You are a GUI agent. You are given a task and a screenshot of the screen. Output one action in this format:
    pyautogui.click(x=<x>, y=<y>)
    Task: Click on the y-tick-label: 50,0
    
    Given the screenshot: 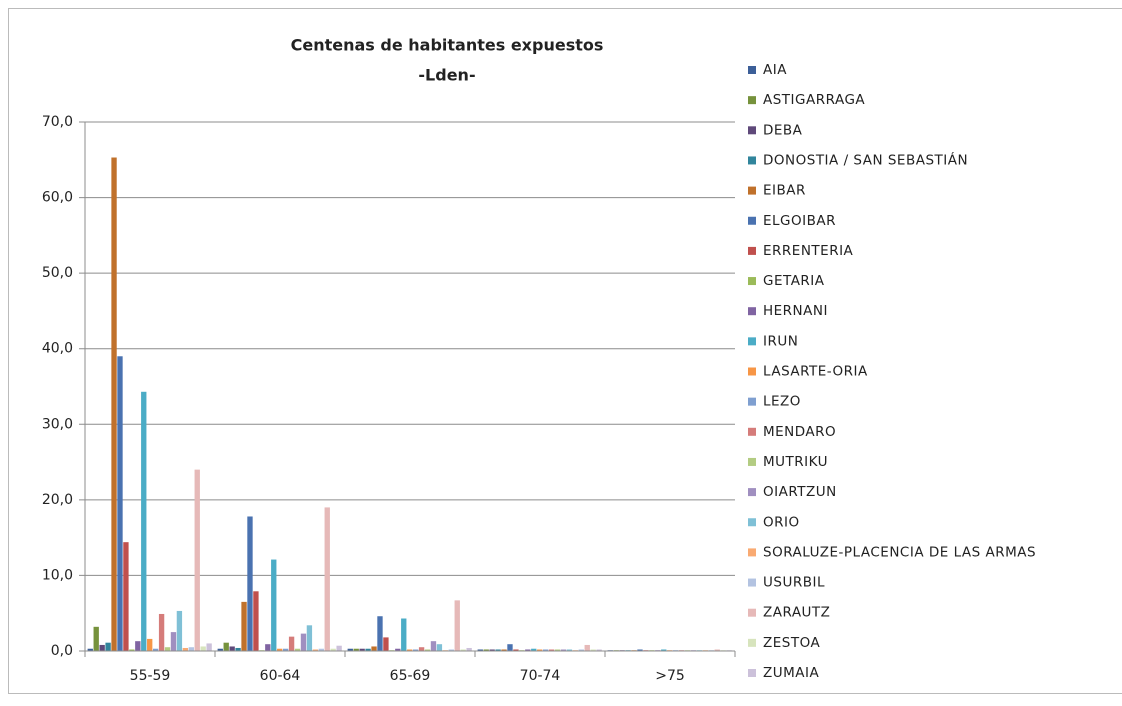 What is the action you would take?
    pyautogui.click(x=57, y=273)
    